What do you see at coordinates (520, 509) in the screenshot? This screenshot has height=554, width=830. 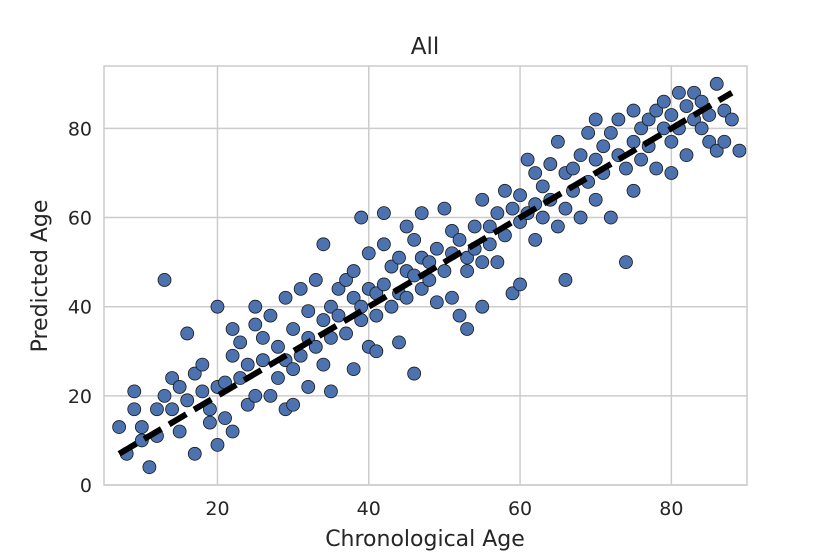 I see `x-tick-label: 60` at bounding box center [520, 509].